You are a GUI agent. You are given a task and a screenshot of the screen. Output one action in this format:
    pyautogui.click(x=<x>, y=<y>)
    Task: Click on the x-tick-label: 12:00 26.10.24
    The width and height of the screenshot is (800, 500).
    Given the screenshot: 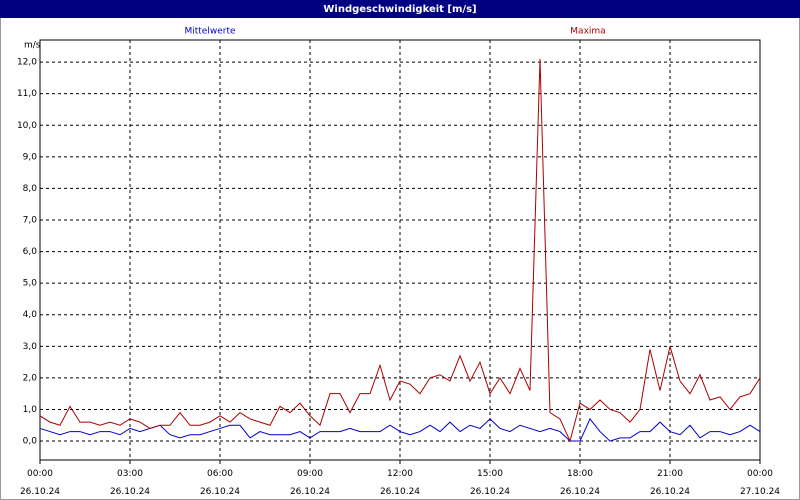 What is the action you would take?
    pyautogui.click(x=400, y=483)
    